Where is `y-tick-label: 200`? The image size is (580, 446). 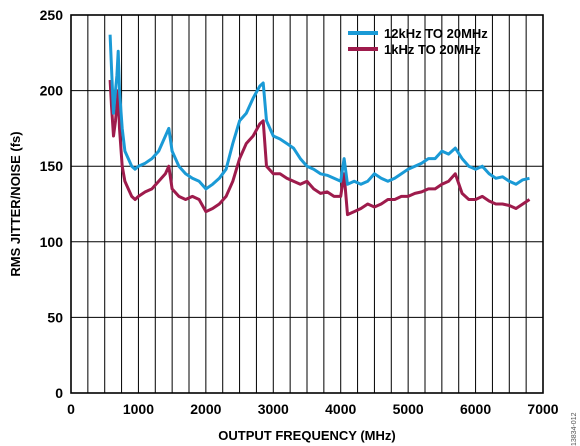
y-tick-label: 200 is located at coordinates (52, 91).